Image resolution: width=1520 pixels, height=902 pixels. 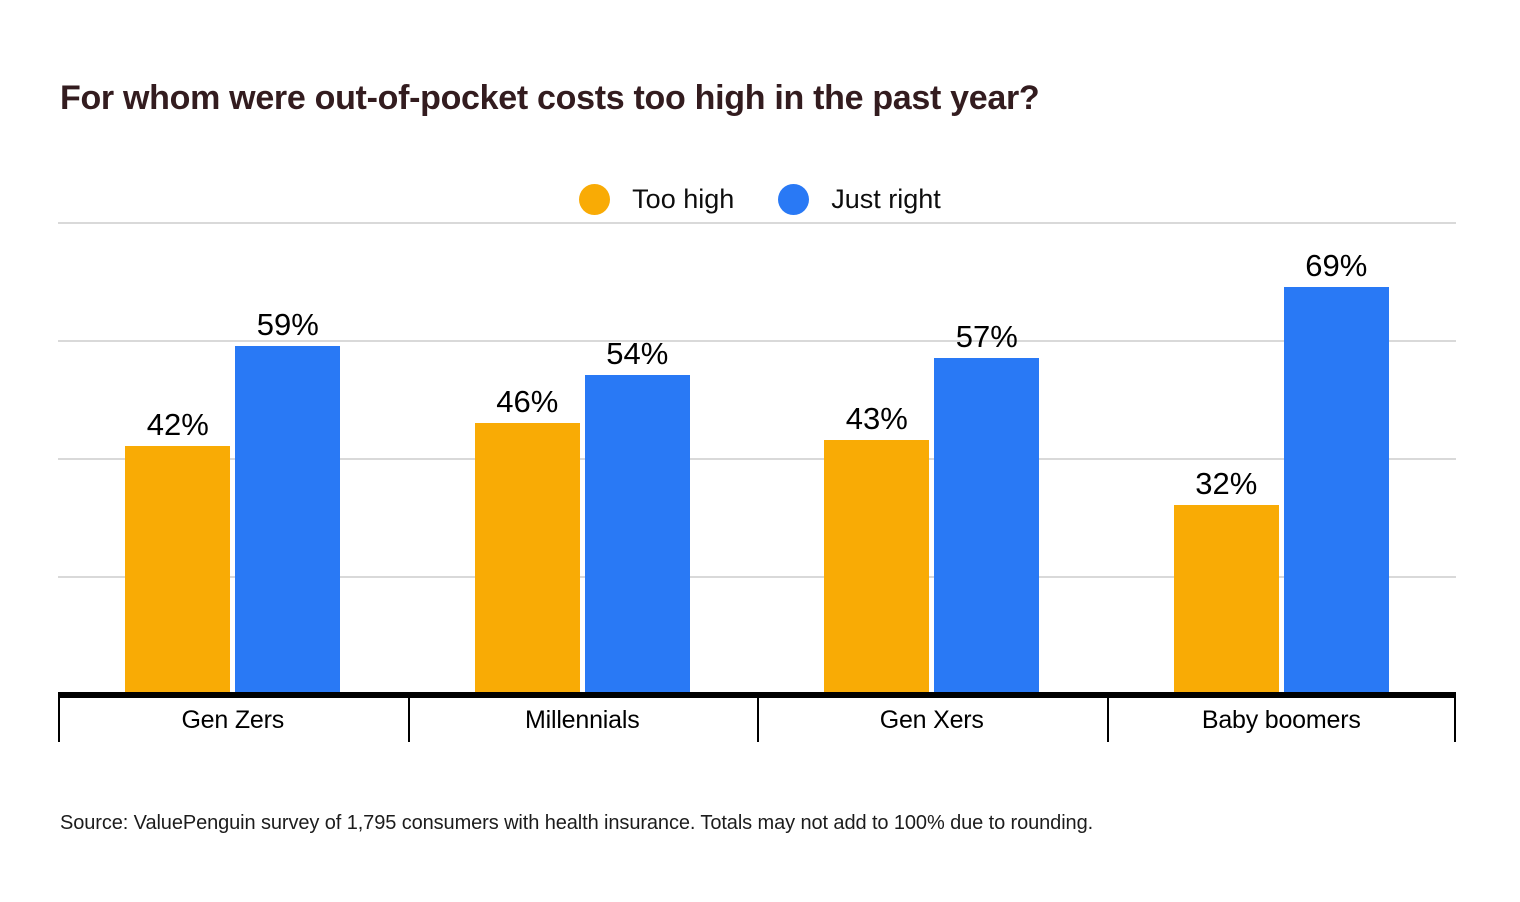 I want to click on category-labels: Gen Zers Millennials Gen Xers Baby boomers, so click(x=757, y=720).